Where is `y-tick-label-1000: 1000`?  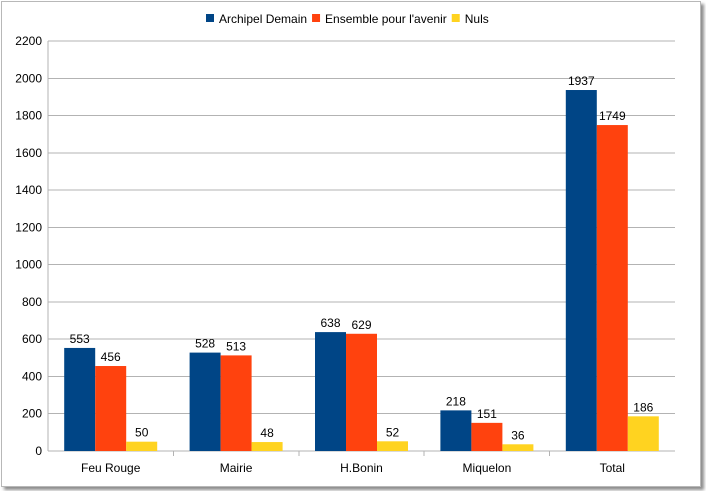
y-tick-label-1000: 1000 is located at coordinates (28, 265).